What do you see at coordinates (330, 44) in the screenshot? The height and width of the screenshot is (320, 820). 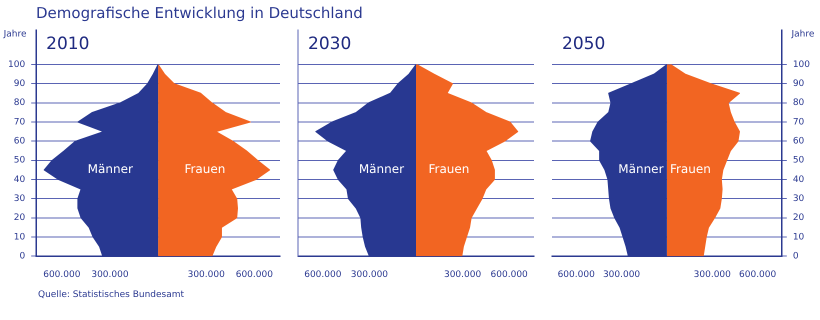 I see `chart-subtitle: 2030` at bounding box center [330, 44].